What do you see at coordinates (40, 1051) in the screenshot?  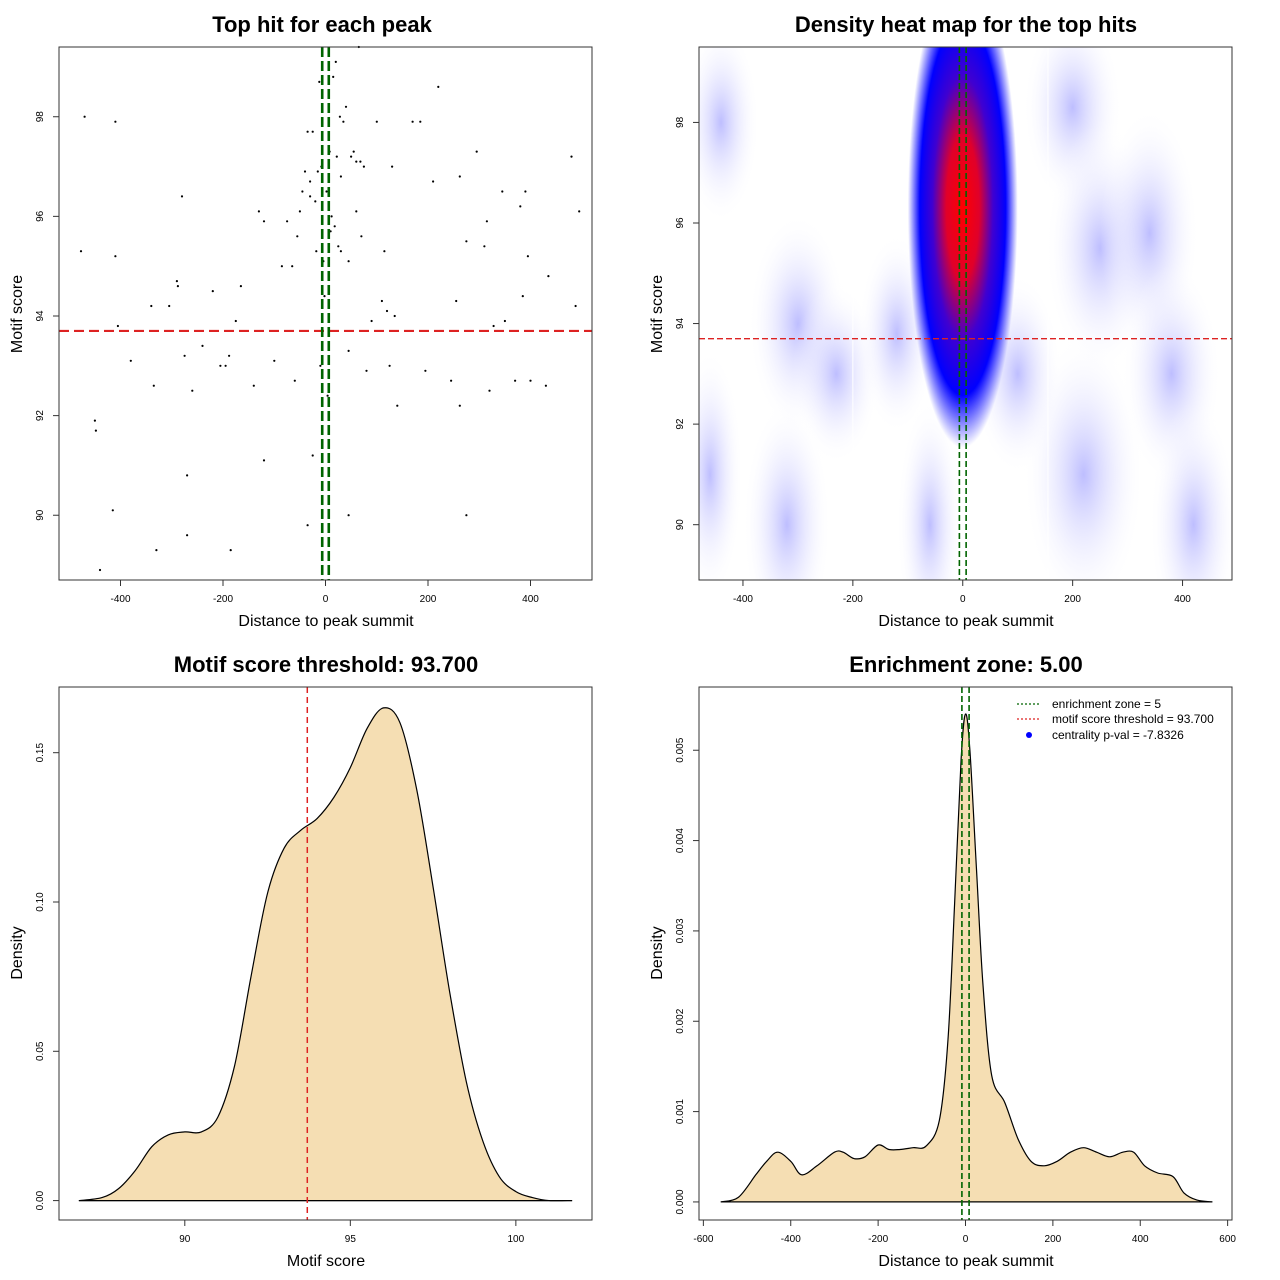 I see `score-density-ytick-label: 0.05` at bounding box center [40, 1051].